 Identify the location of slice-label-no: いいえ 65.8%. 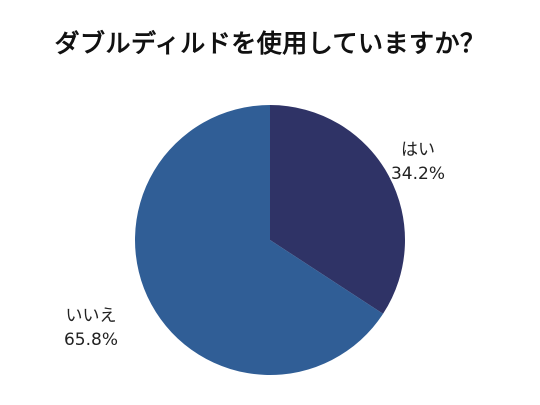
(91, 328).